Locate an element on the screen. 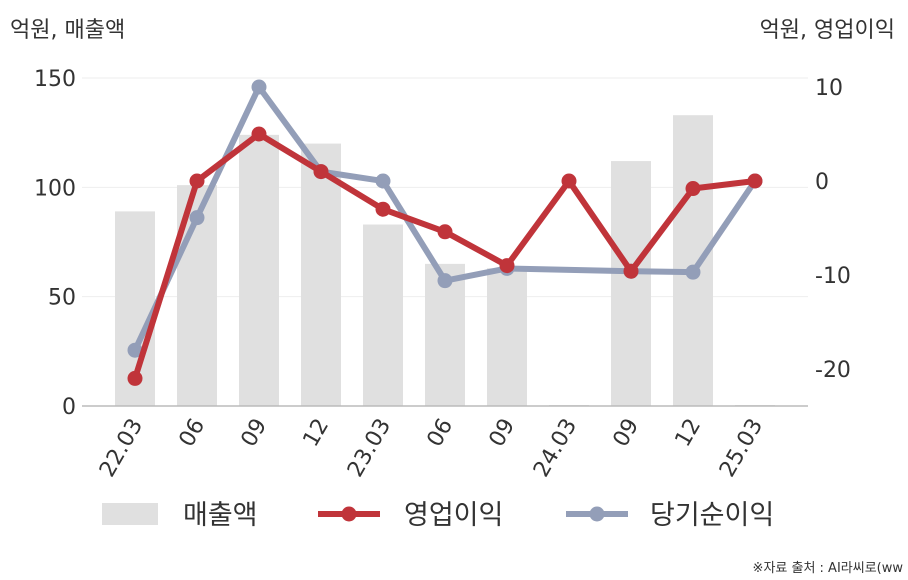 The height and width of the screenshot is (580, 908). x-tick-label: 23.03 is located at coordinates (369, 448).